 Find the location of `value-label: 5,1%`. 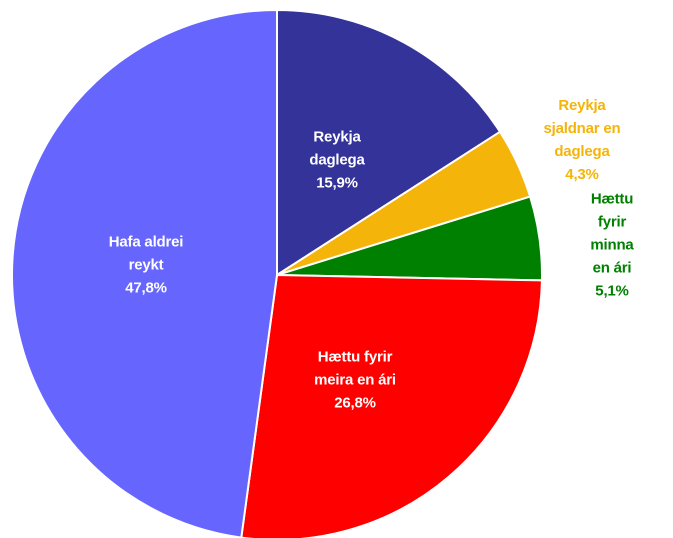

value-label: 5,1% is located at coordinates (612, 291).